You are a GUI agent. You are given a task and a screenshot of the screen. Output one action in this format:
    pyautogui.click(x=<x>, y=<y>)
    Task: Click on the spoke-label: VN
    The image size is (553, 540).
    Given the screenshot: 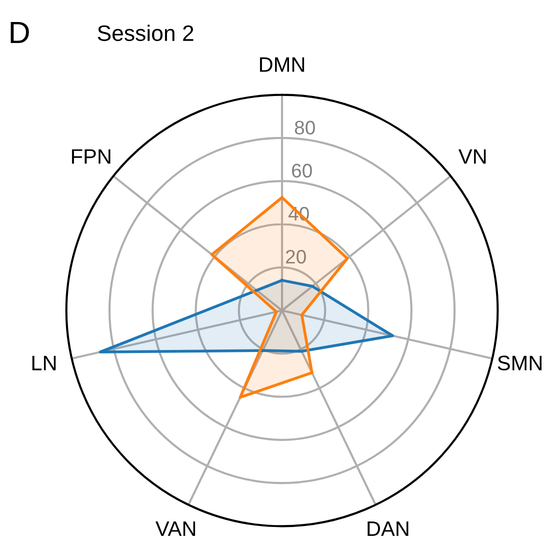 What is the action you would take?
    pyautogui.click(x=472, y=156)
    